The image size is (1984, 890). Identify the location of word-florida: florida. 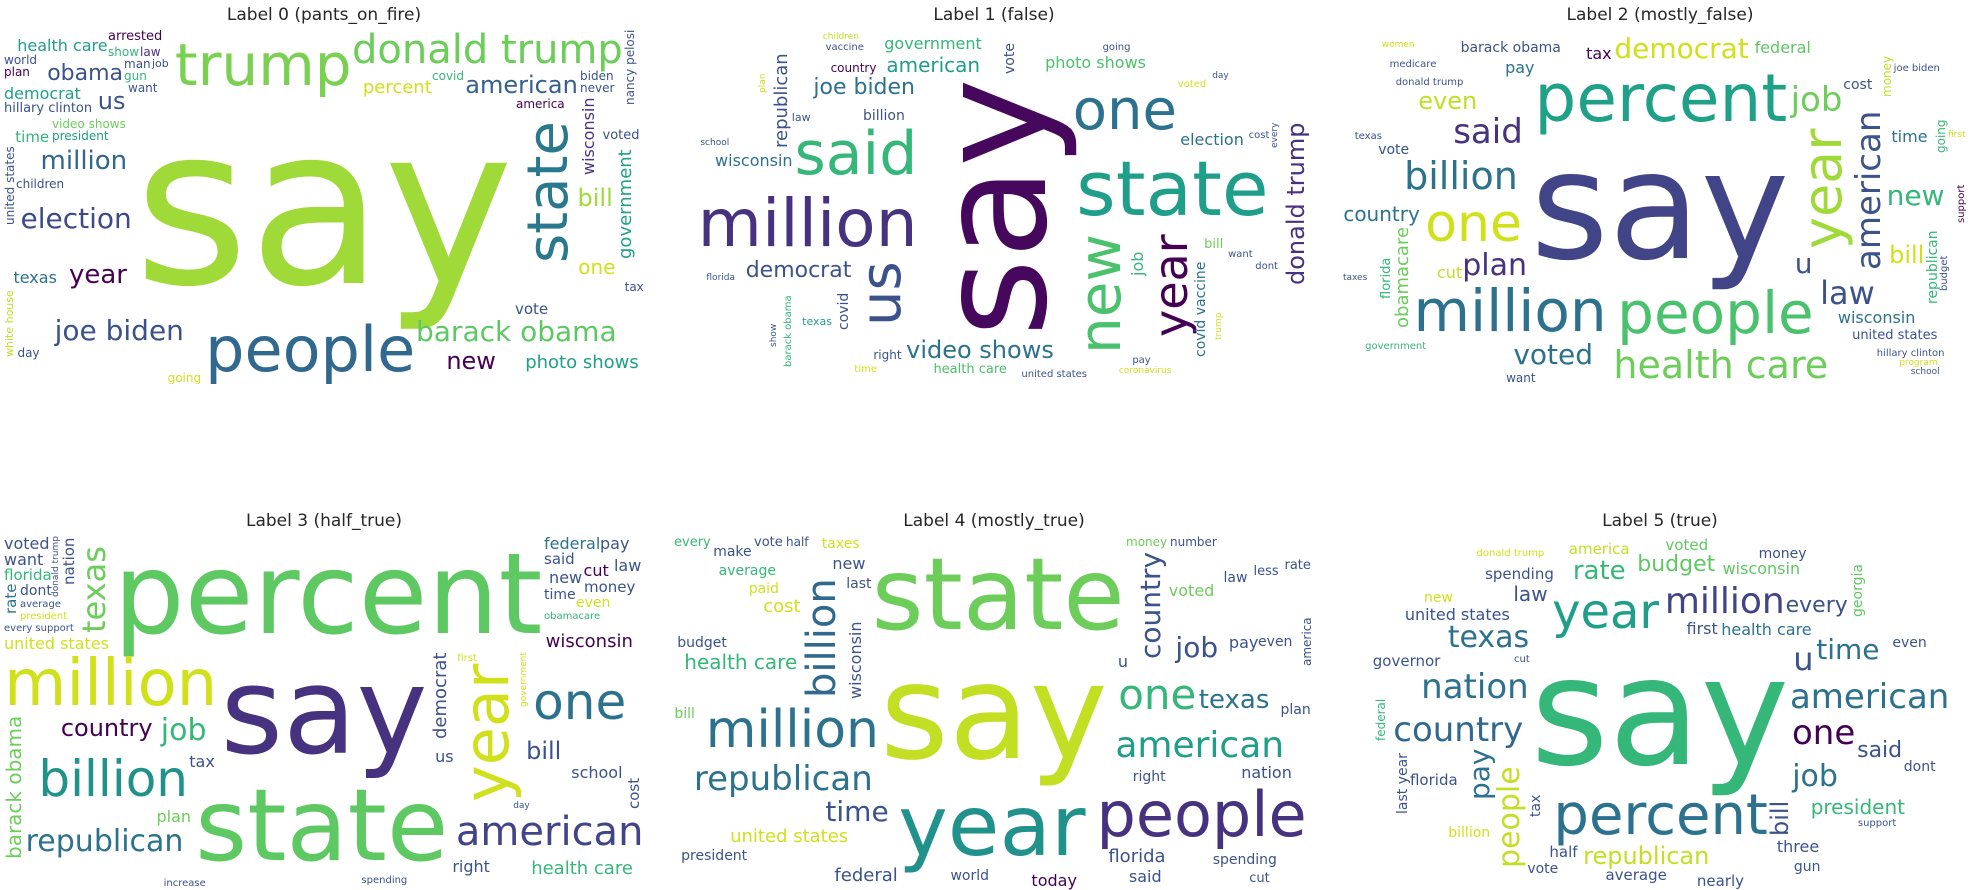
(28, 575).